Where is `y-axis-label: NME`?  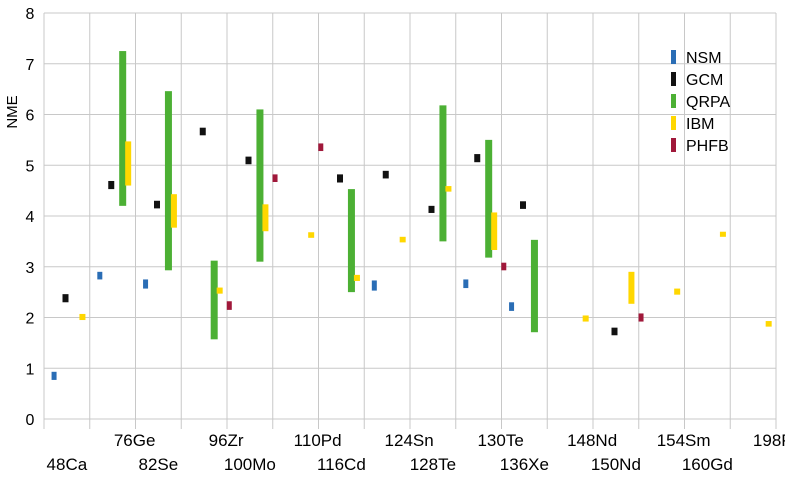 y-axis-label: NME is located at coordinates (12, 111).